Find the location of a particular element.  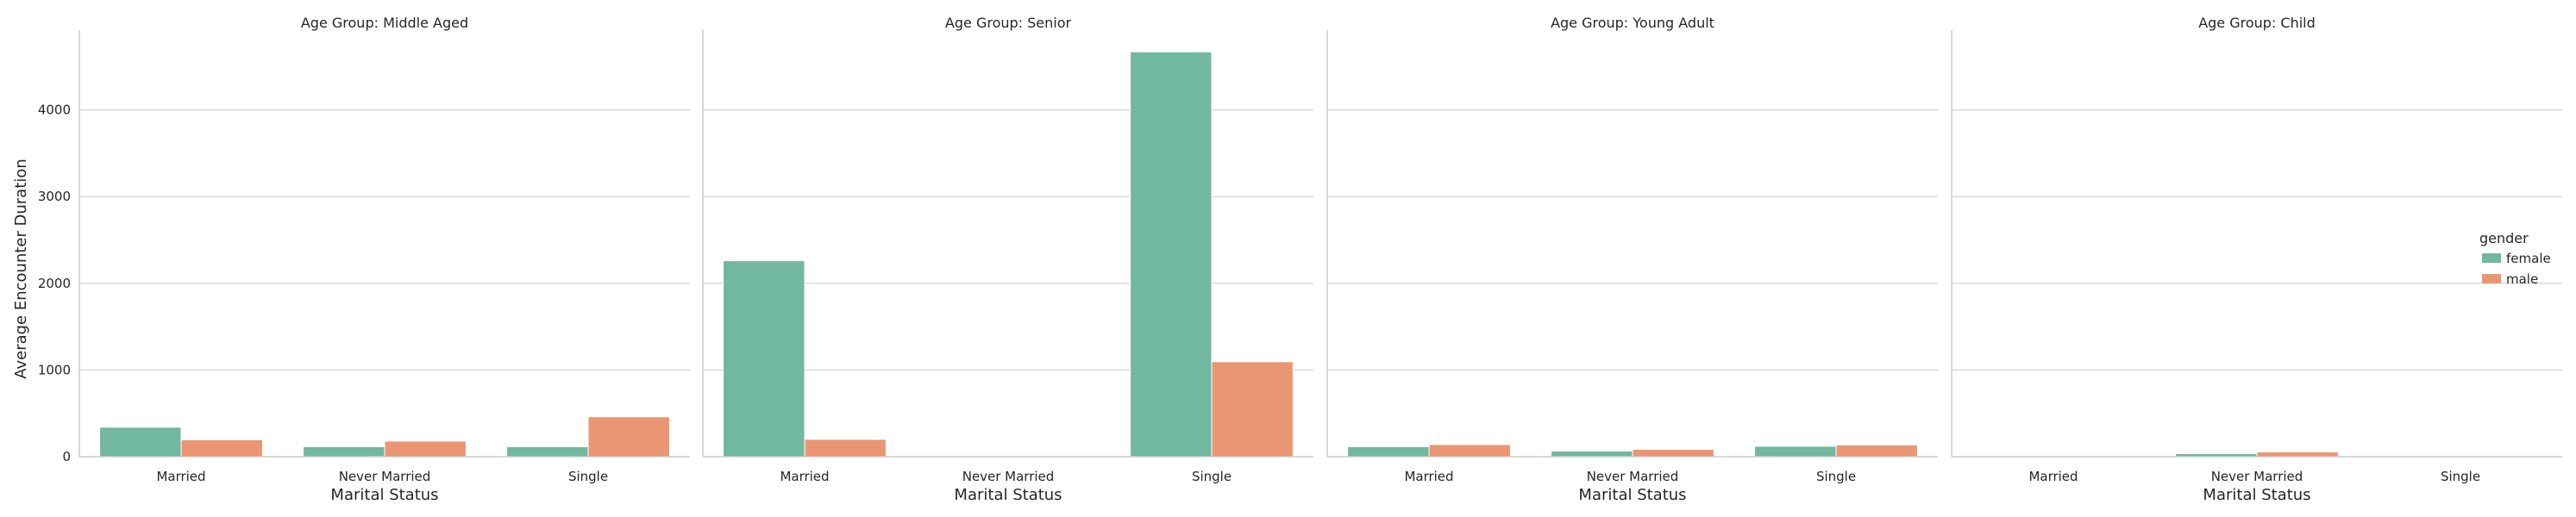

legend-title: gender is located at coordinates (2504, 238).